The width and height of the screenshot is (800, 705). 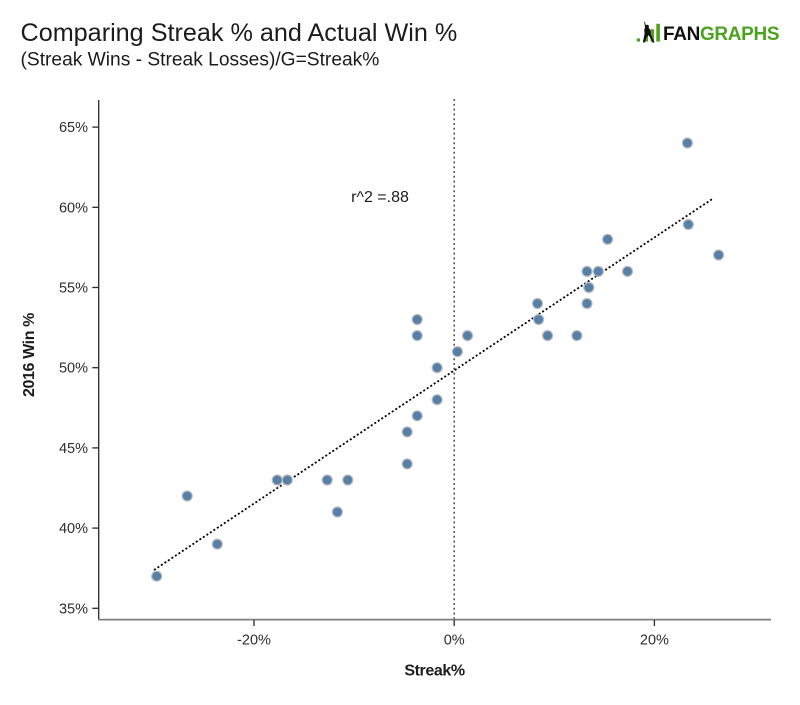 What do you see at coordinates (73, 208) in the screenshot?
I see `svg-text: 60%` at bounding box center [73, 208].